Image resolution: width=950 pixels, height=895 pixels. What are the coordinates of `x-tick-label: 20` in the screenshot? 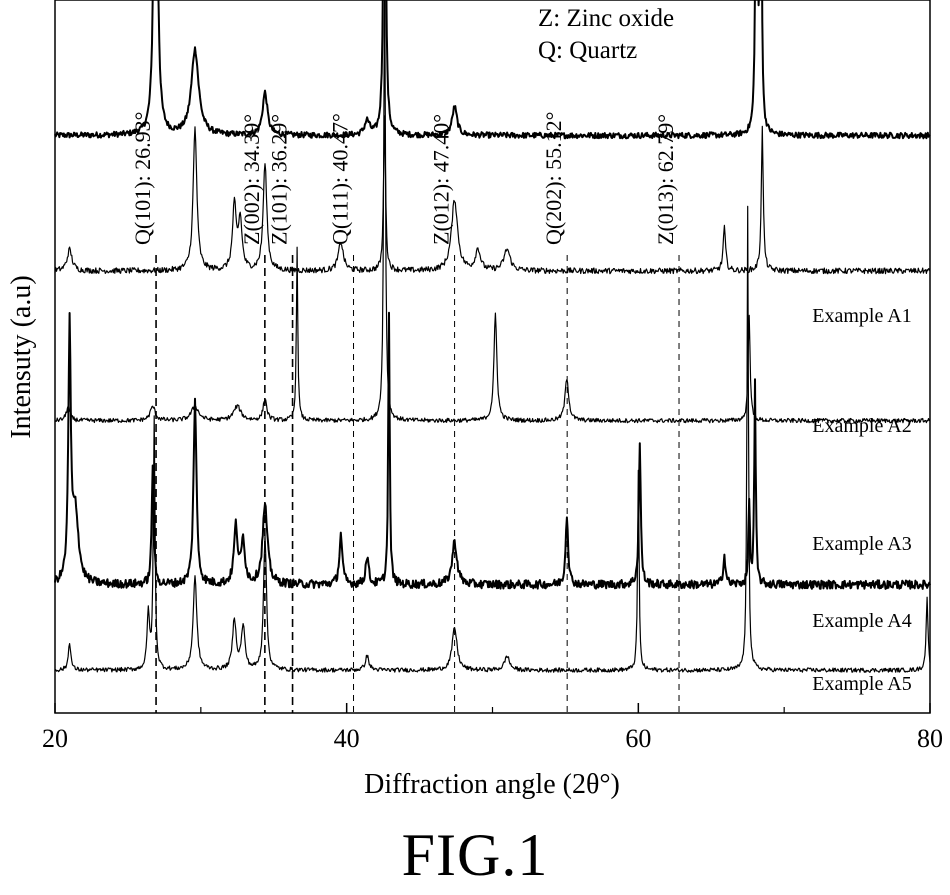 It's located at (55, 738).